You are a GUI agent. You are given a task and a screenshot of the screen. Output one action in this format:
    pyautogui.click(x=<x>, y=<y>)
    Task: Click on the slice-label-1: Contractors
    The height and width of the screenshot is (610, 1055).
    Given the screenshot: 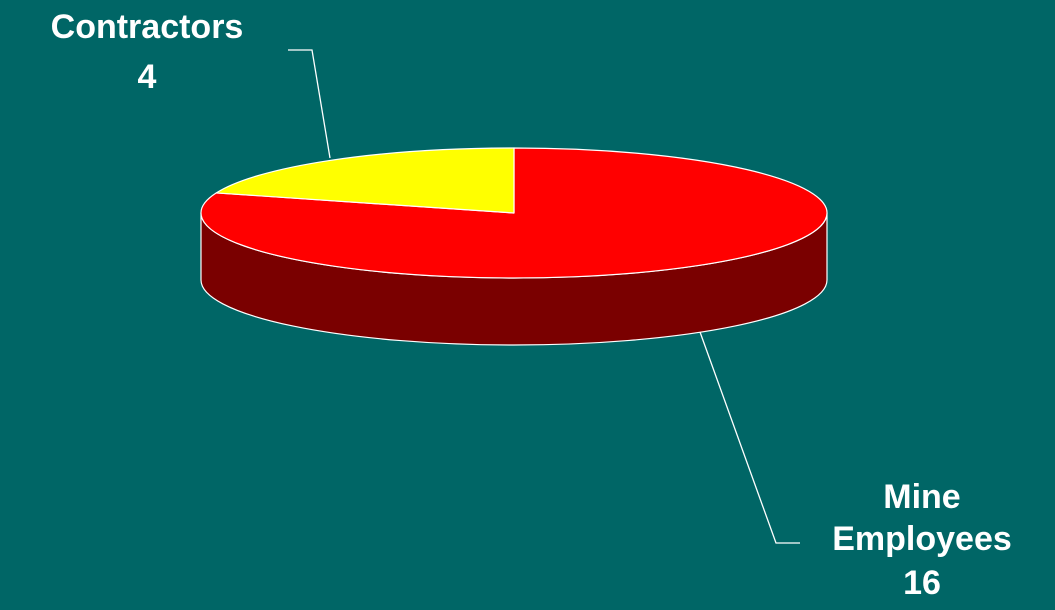 What is the action you would take?
    pyautogui.click(x=147, y=27)
    